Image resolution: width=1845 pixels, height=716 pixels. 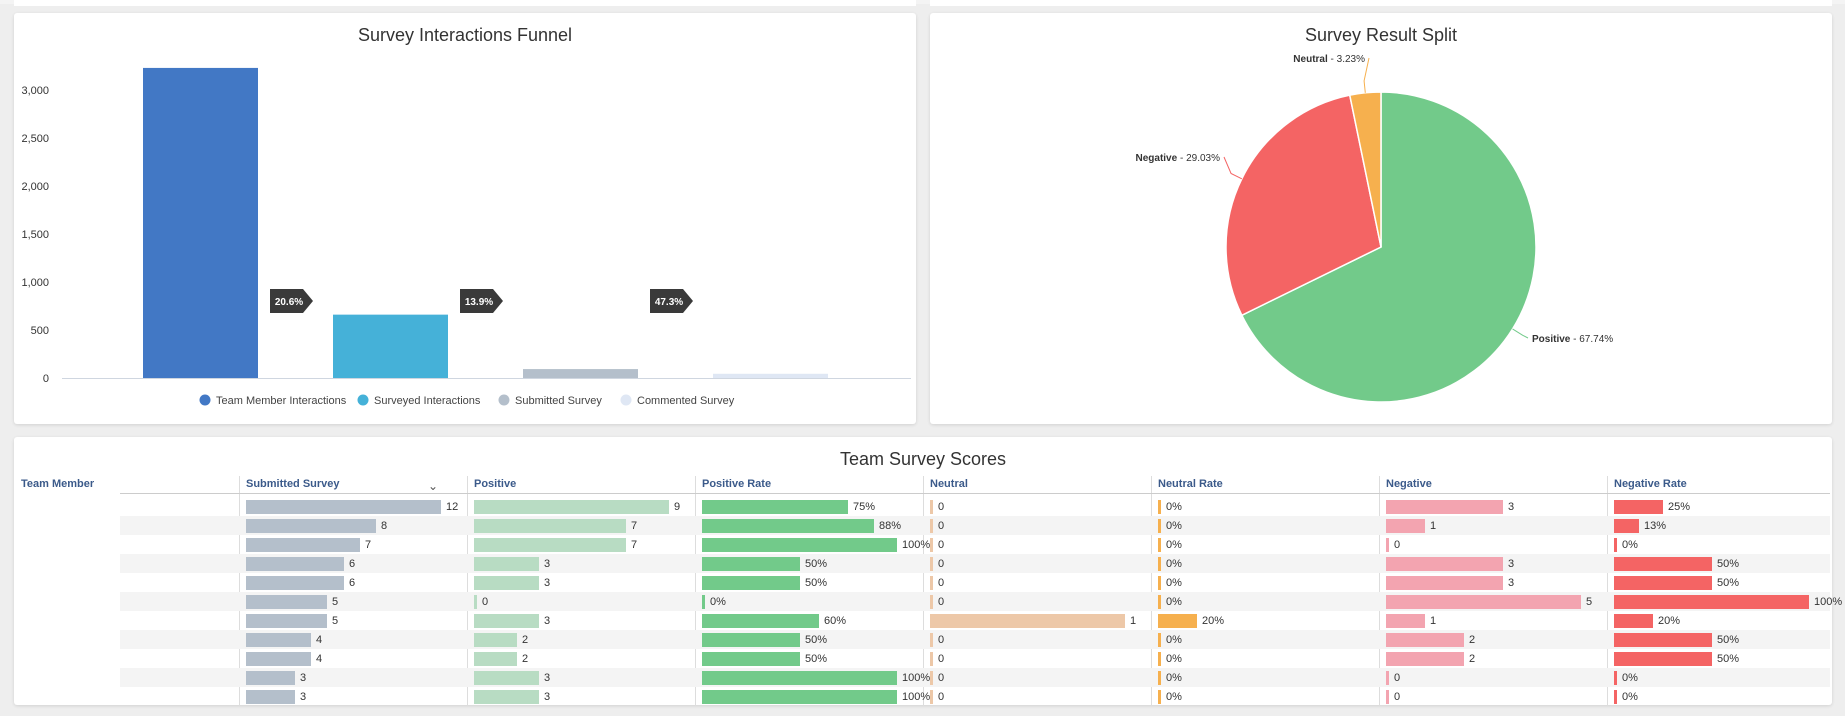 What do you see at coordinates (584, 563) in the screenshot?
I see `positive-cell: 3` at bounding box center [584, 563].